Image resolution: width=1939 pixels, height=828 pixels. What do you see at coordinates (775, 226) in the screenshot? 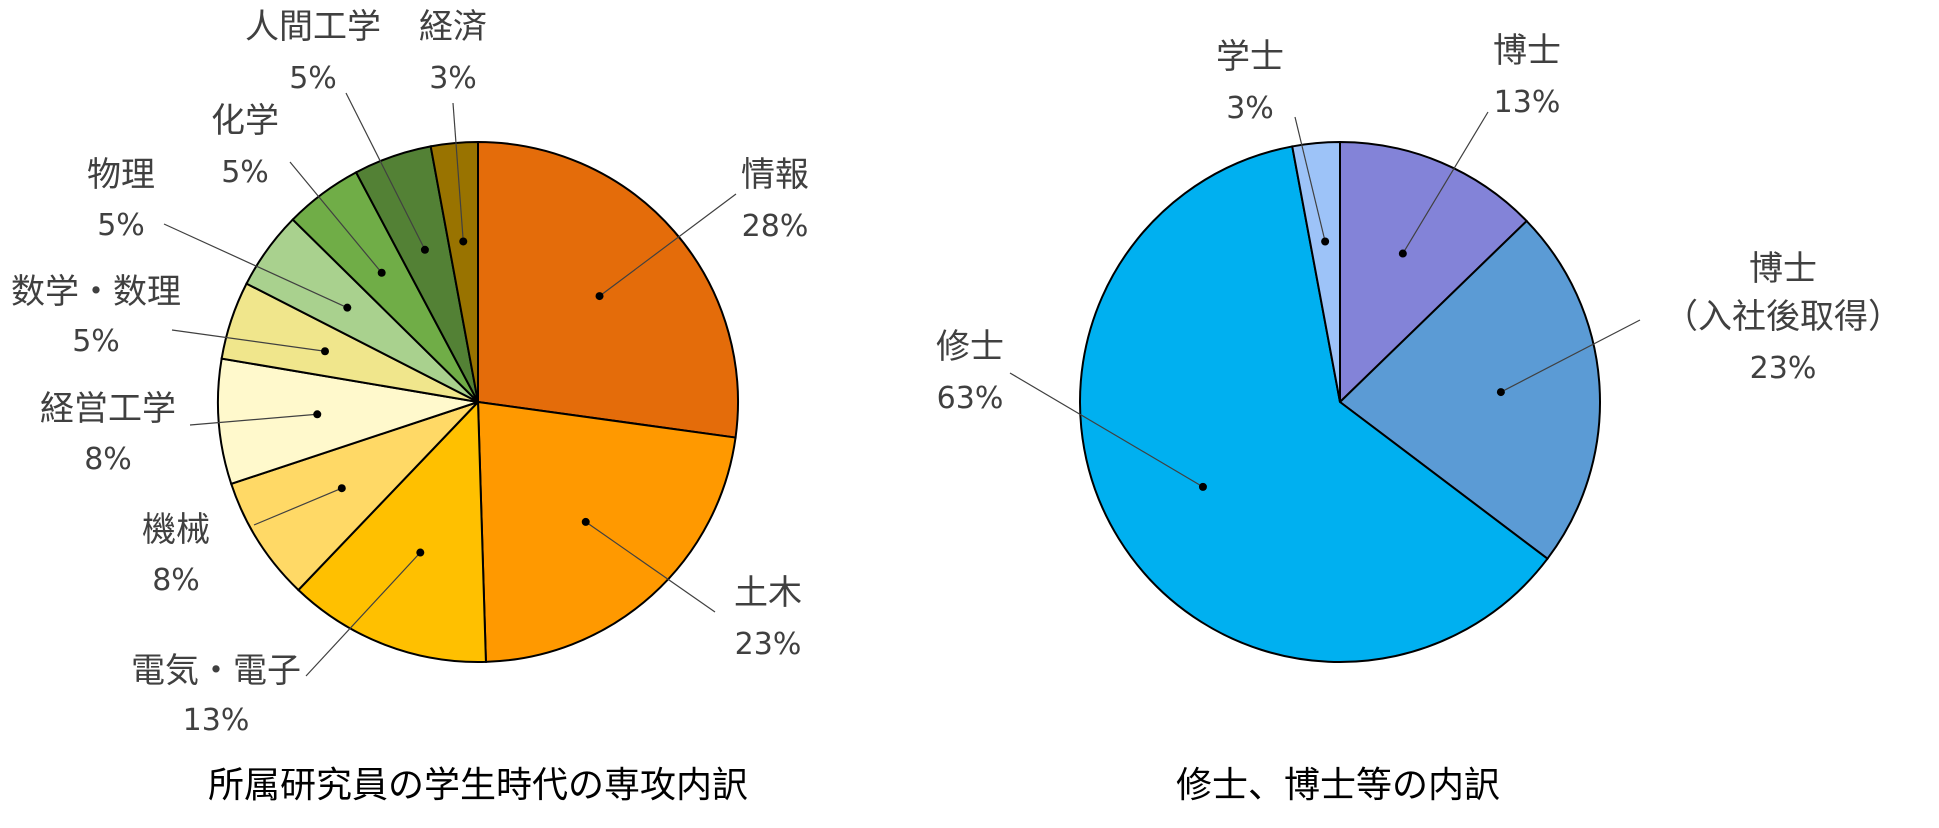
I see `slice-value-label: 28%` at bounding box center [775, 226].